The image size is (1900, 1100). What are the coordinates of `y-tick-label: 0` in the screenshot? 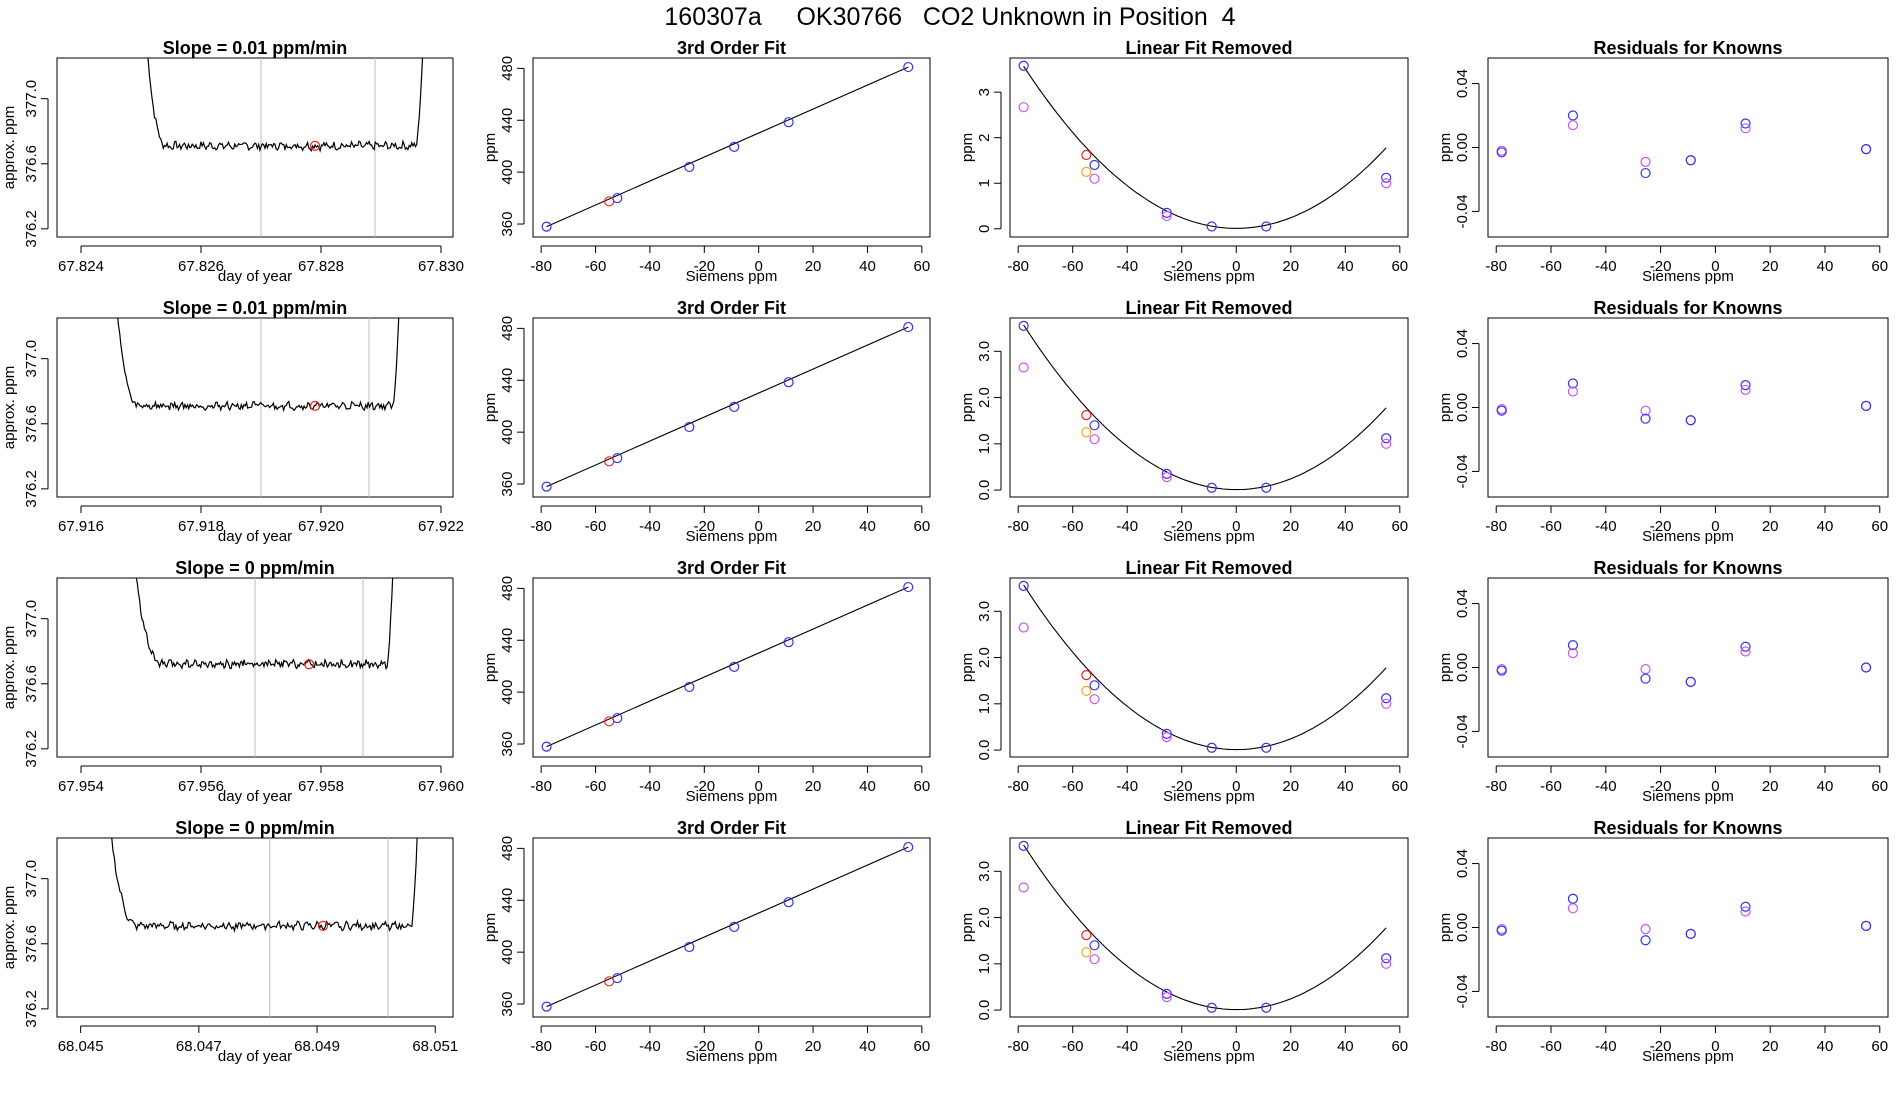 It's located at (984, 229).